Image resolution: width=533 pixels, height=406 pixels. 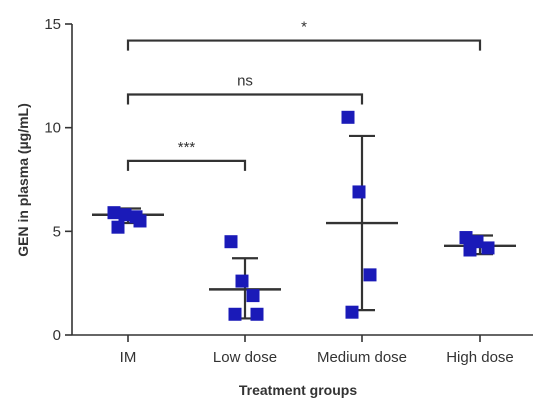 I want to click on y-ticks: 0 5 10 15, so click(x=58, y=180).